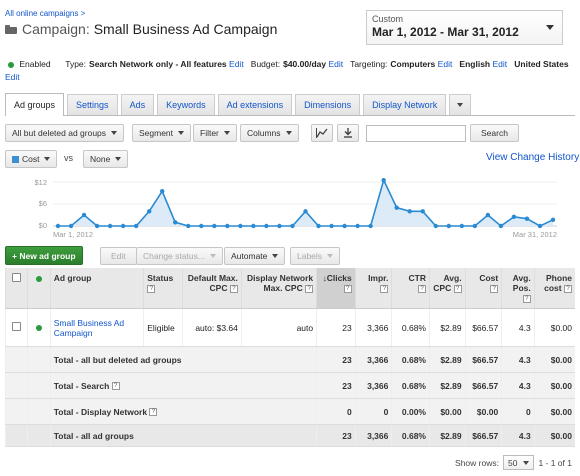  I want to click on columns-dropdown: Columns, so click(269, 133).